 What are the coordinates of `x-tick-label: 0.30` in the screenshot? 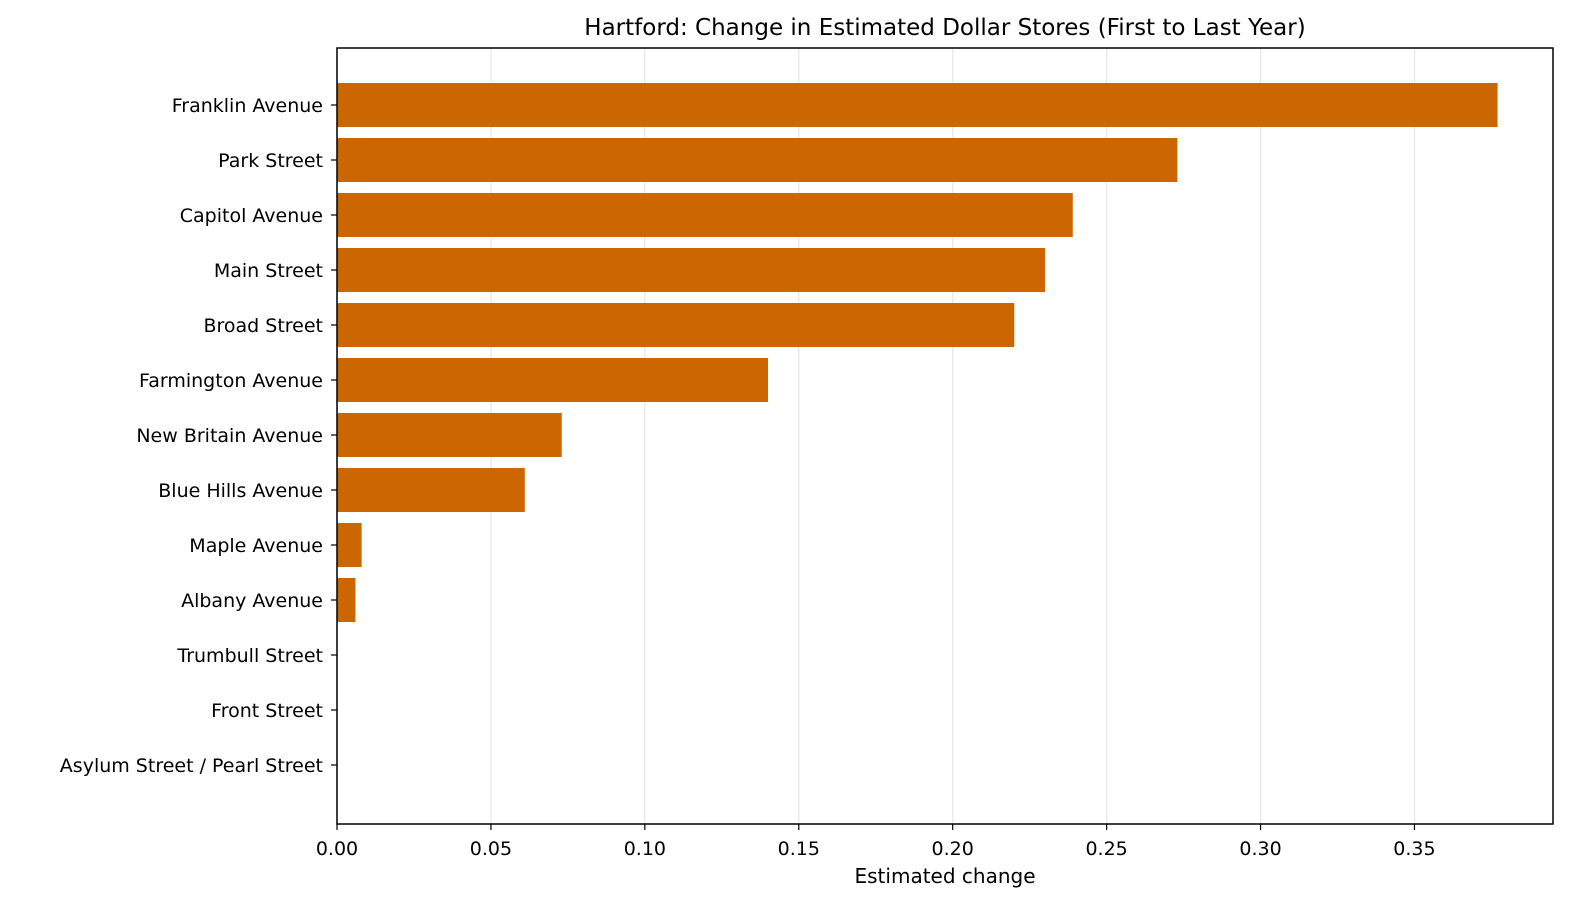 It's located at (1260, 849).